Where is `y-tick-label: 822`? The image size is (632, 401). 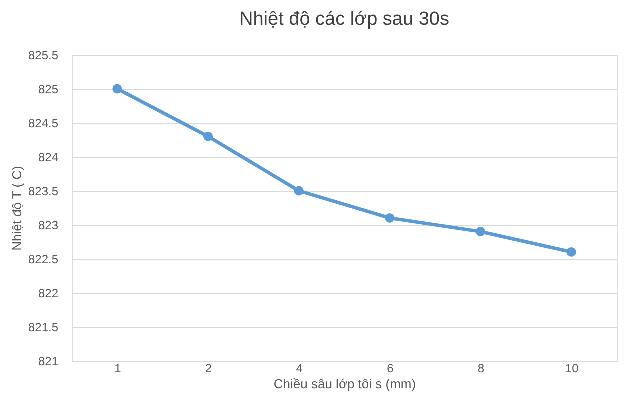 y-tick-label: 822 is located at coordinates (48, 293).